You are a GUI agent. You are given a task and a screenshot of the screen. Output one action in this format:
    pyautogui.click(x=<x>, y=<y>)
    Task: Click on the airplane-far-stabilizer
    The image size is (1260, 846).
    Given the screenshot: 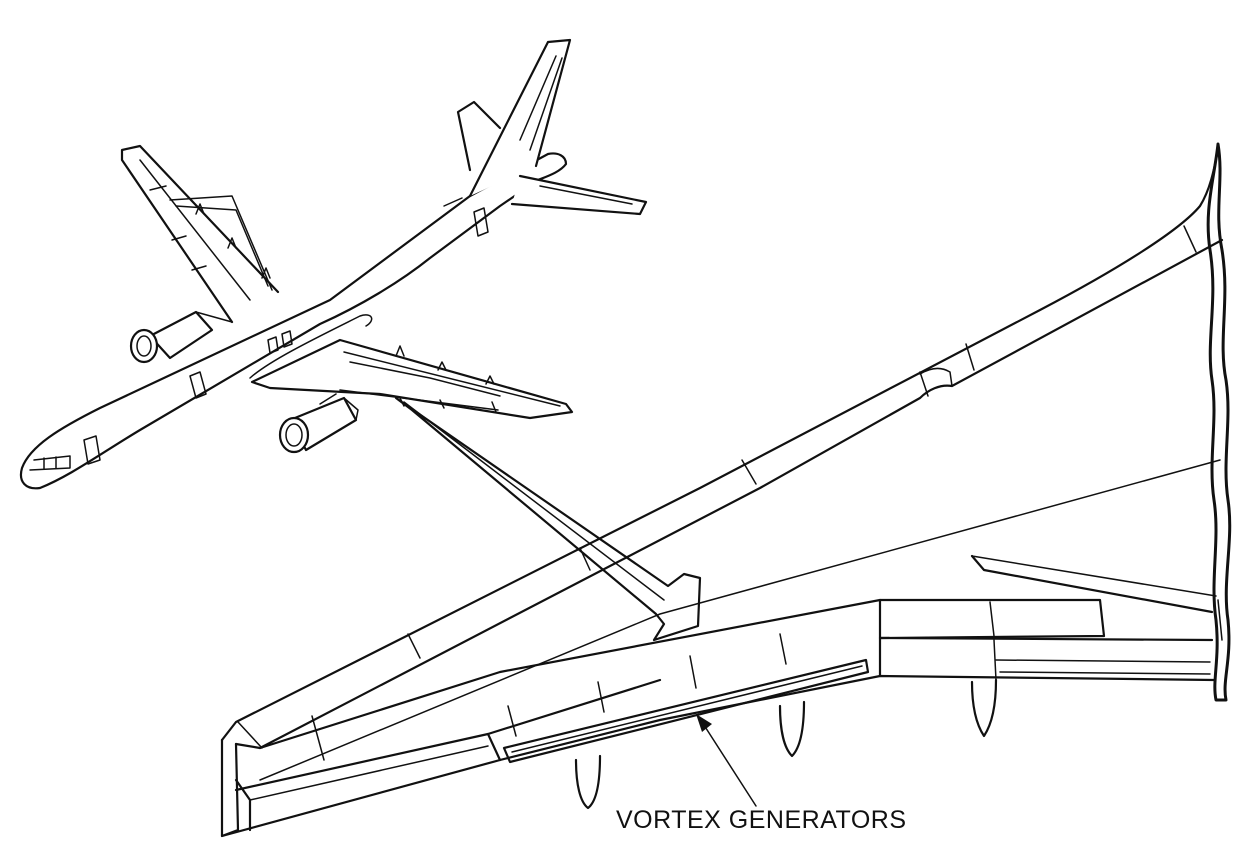 What is the action you would take?
    pyautogui.click(x=479, y=136)
    